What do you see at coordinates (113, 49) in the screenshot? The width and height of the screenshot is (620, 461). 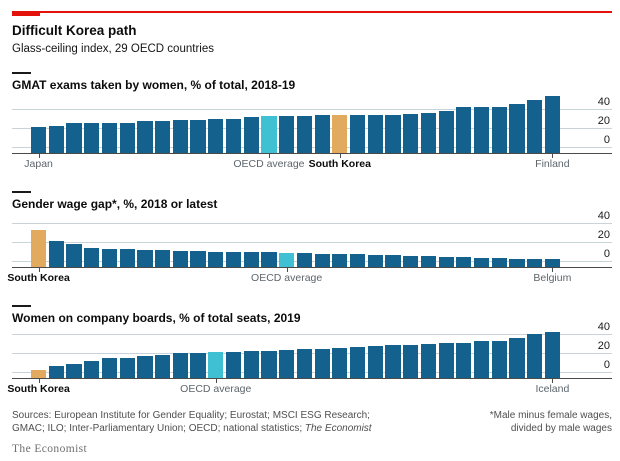 I see `page-subtitle: Glass-ceiling index, 29 OECD countries` at bounding box center [113, 49].